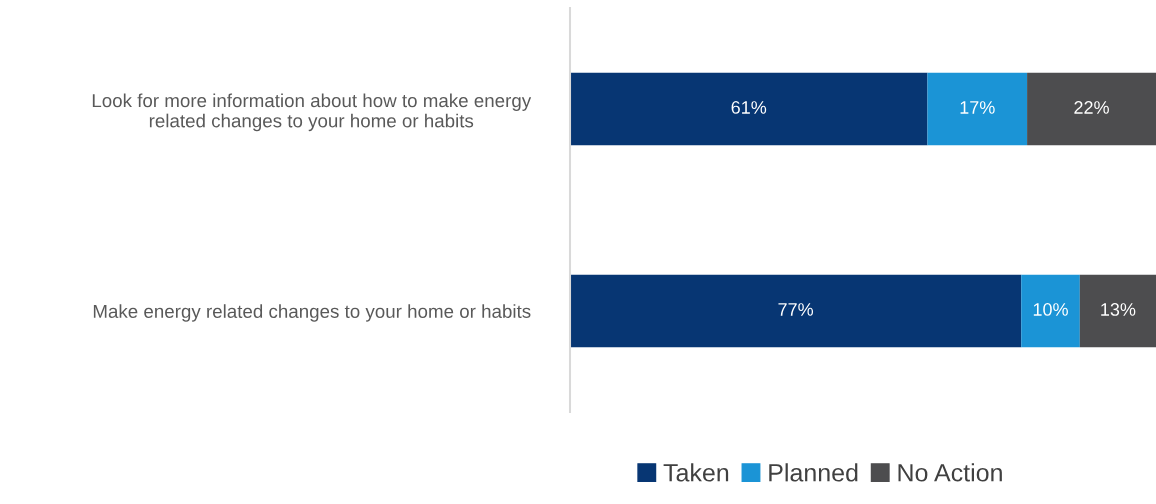 This screenshot has height=504, width=1156. I want to click on legend-label: No Action, so click(950, 472).